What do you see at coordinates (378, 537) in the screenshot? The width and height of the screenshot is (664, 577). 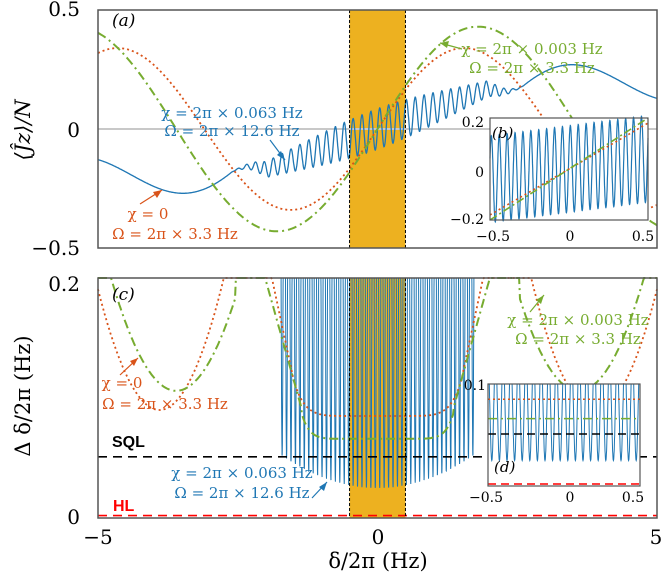 I see `c-xtick-mid: 0` at bounding box center [378, 537].